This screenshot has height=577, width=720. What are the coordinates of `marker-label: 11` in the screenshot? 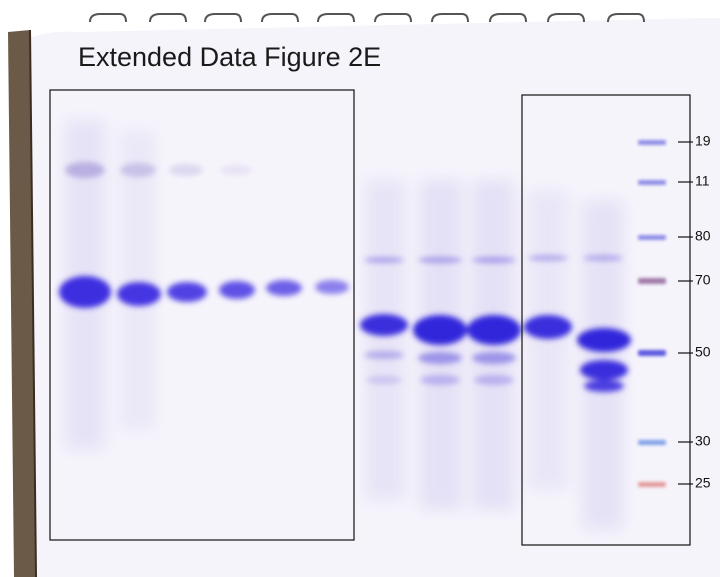 It's located at (702, 181).